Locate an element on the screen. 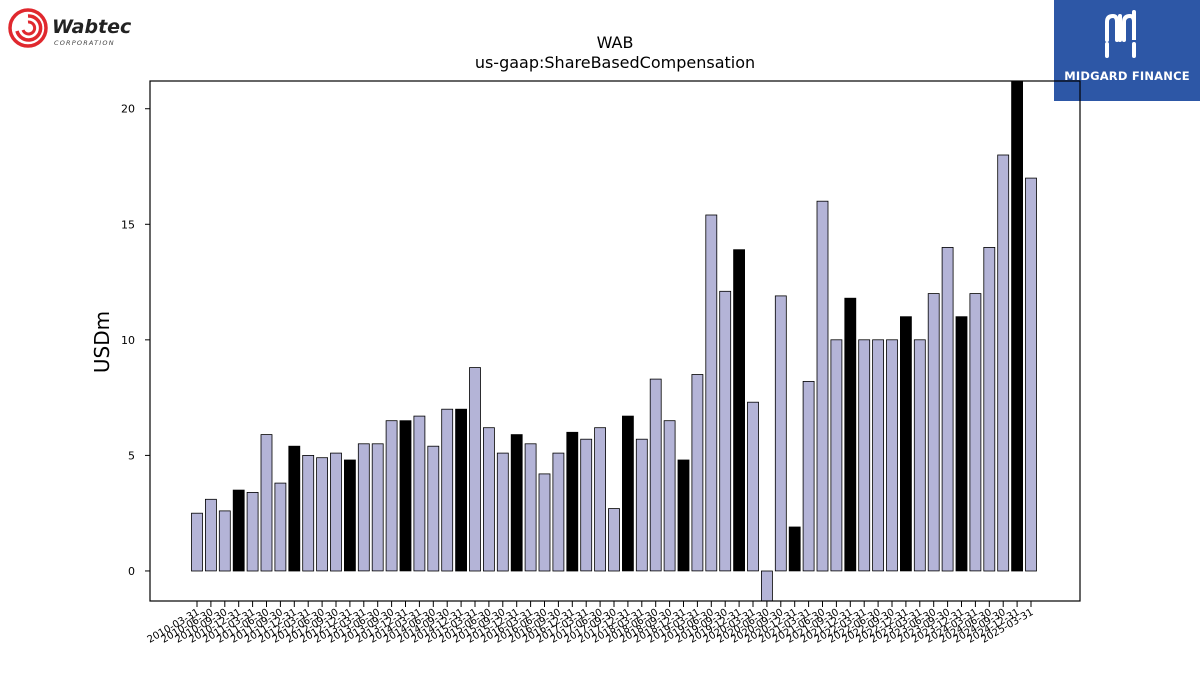  wabtec-subtitle: CORPORATION is located at coordinates (84, 43).